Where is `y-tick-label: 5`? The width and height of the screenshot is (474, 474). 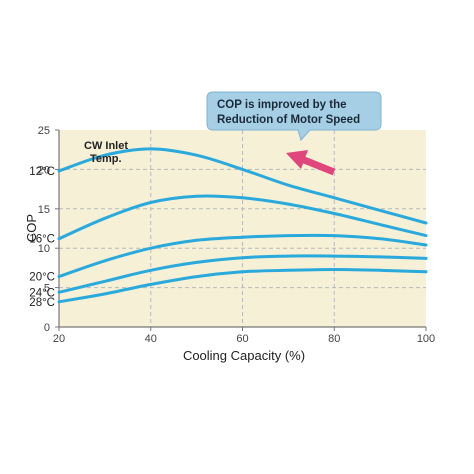 y-tick-label: 5 is located at coordinates (47, 289).